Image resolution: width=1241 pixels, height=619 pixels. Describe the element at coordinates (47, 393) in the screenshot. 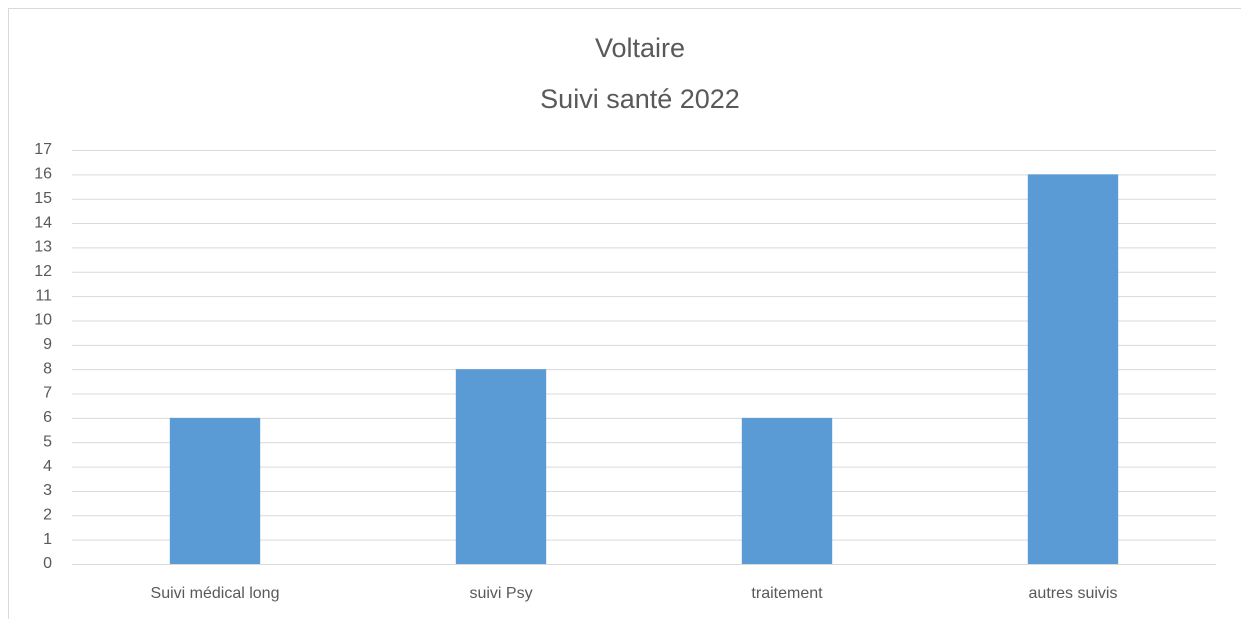

I see `y-tick-label: 7` at that location.